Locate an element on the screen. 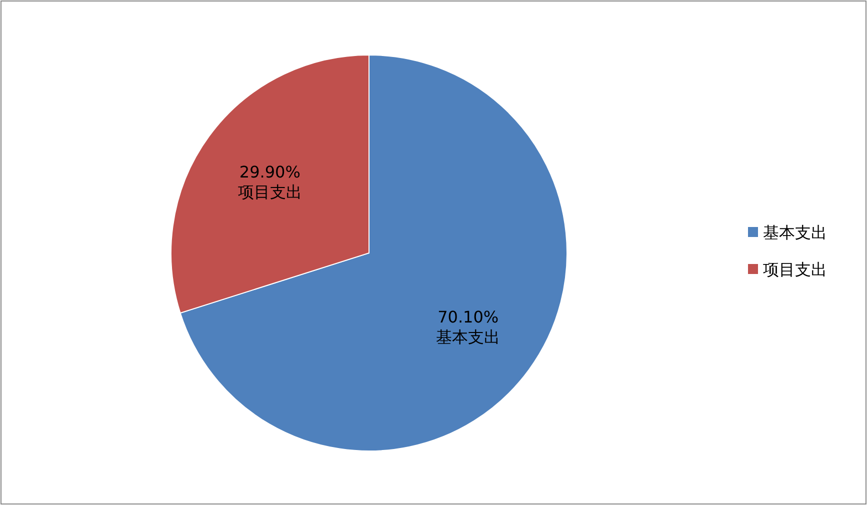 The image size is (868, 506). legend-label: 基本支出 is located at coordinates (795, 232).